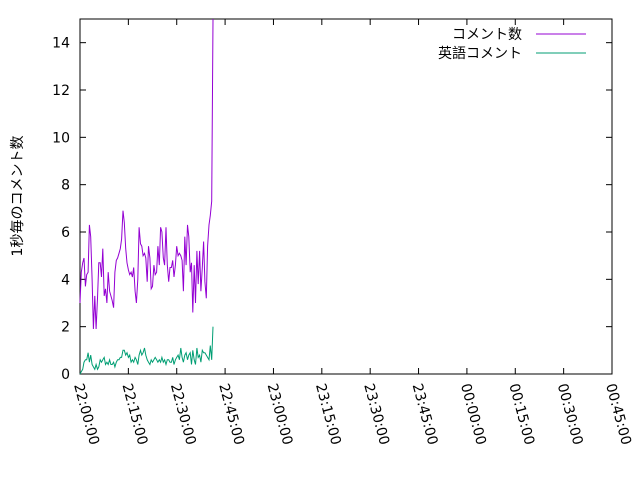 This screenshot has height=480, width=640. Describe the element at coordinates (65, 328) in the screenshot. I see `y-tick-label: 2` at that location.